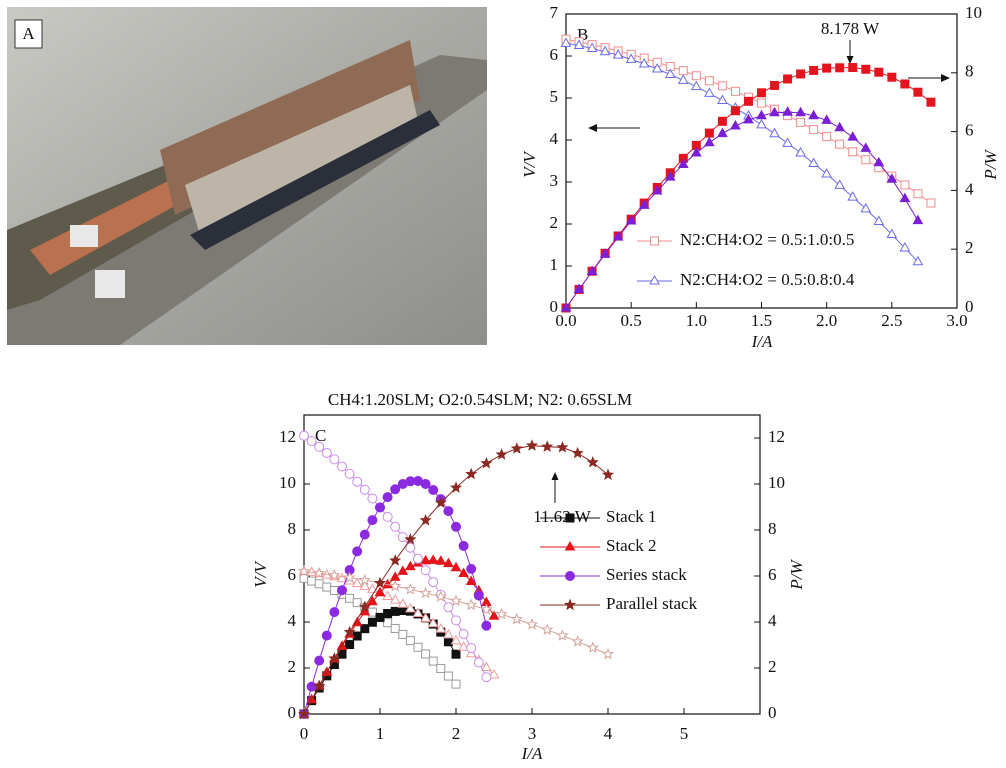  I want to click on legend-entry: Series stack, so click(613, 574).